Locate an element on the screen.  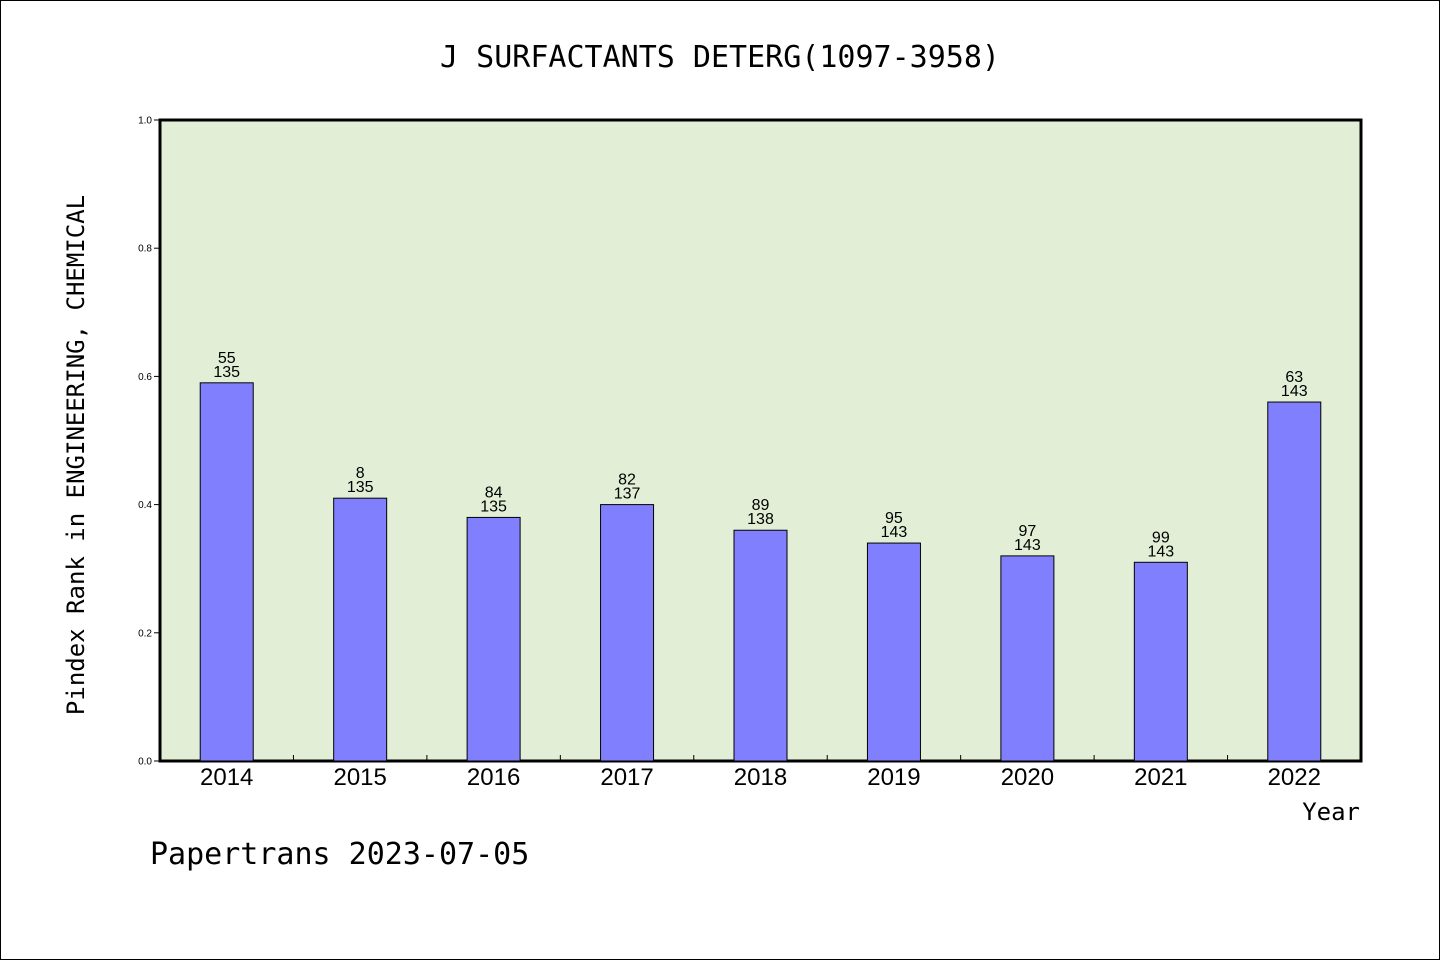
y-tick-label: 0.8 is located at coordinates (145, 249).